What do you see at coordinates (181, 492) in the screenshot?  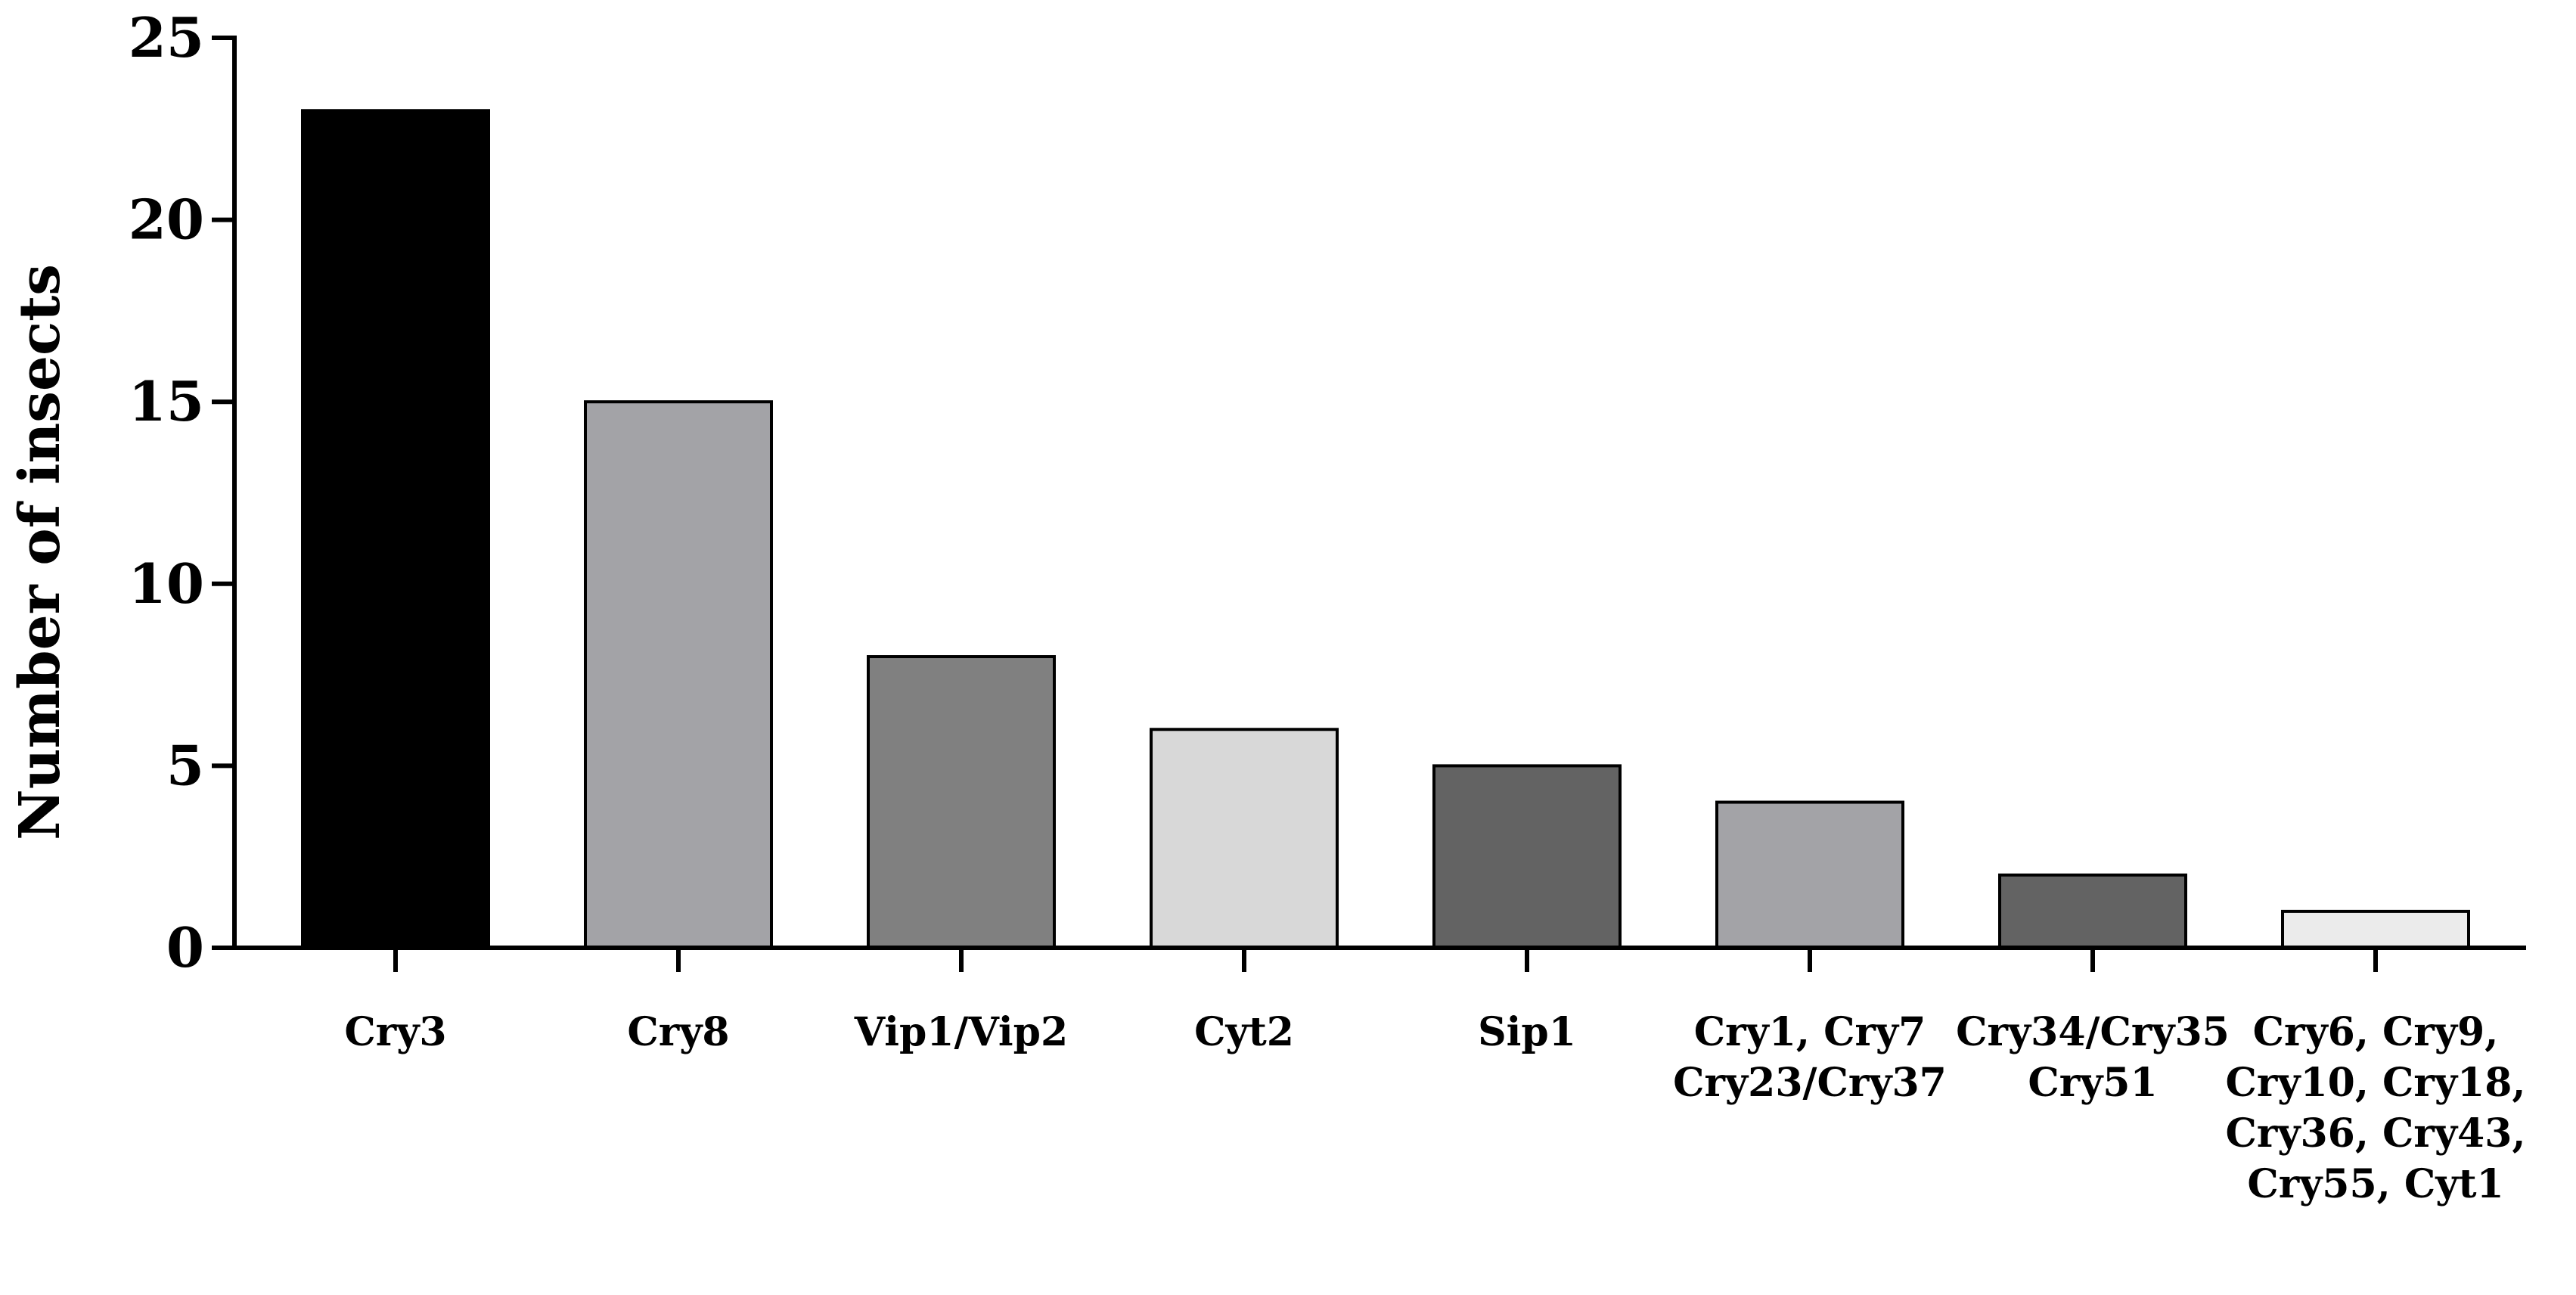 I see `y-ticks-layer: 0 5 10 15 20 25` at bounding box center [181, 492].